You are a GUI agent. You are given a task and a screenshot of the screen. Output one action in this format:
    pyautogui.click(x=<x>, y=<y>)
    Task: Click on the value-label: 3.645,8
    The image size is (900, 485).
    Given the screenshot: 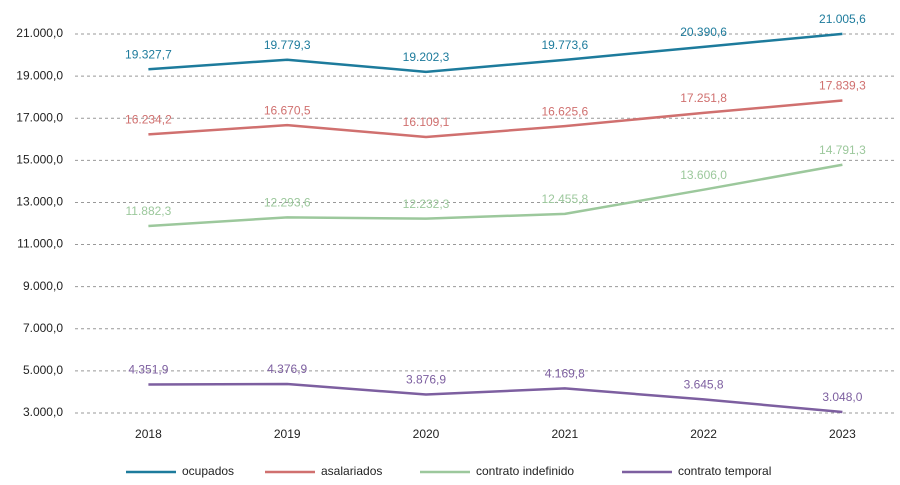 What is the action you would take?
    pyautogui.click(x=704, y=385)
    